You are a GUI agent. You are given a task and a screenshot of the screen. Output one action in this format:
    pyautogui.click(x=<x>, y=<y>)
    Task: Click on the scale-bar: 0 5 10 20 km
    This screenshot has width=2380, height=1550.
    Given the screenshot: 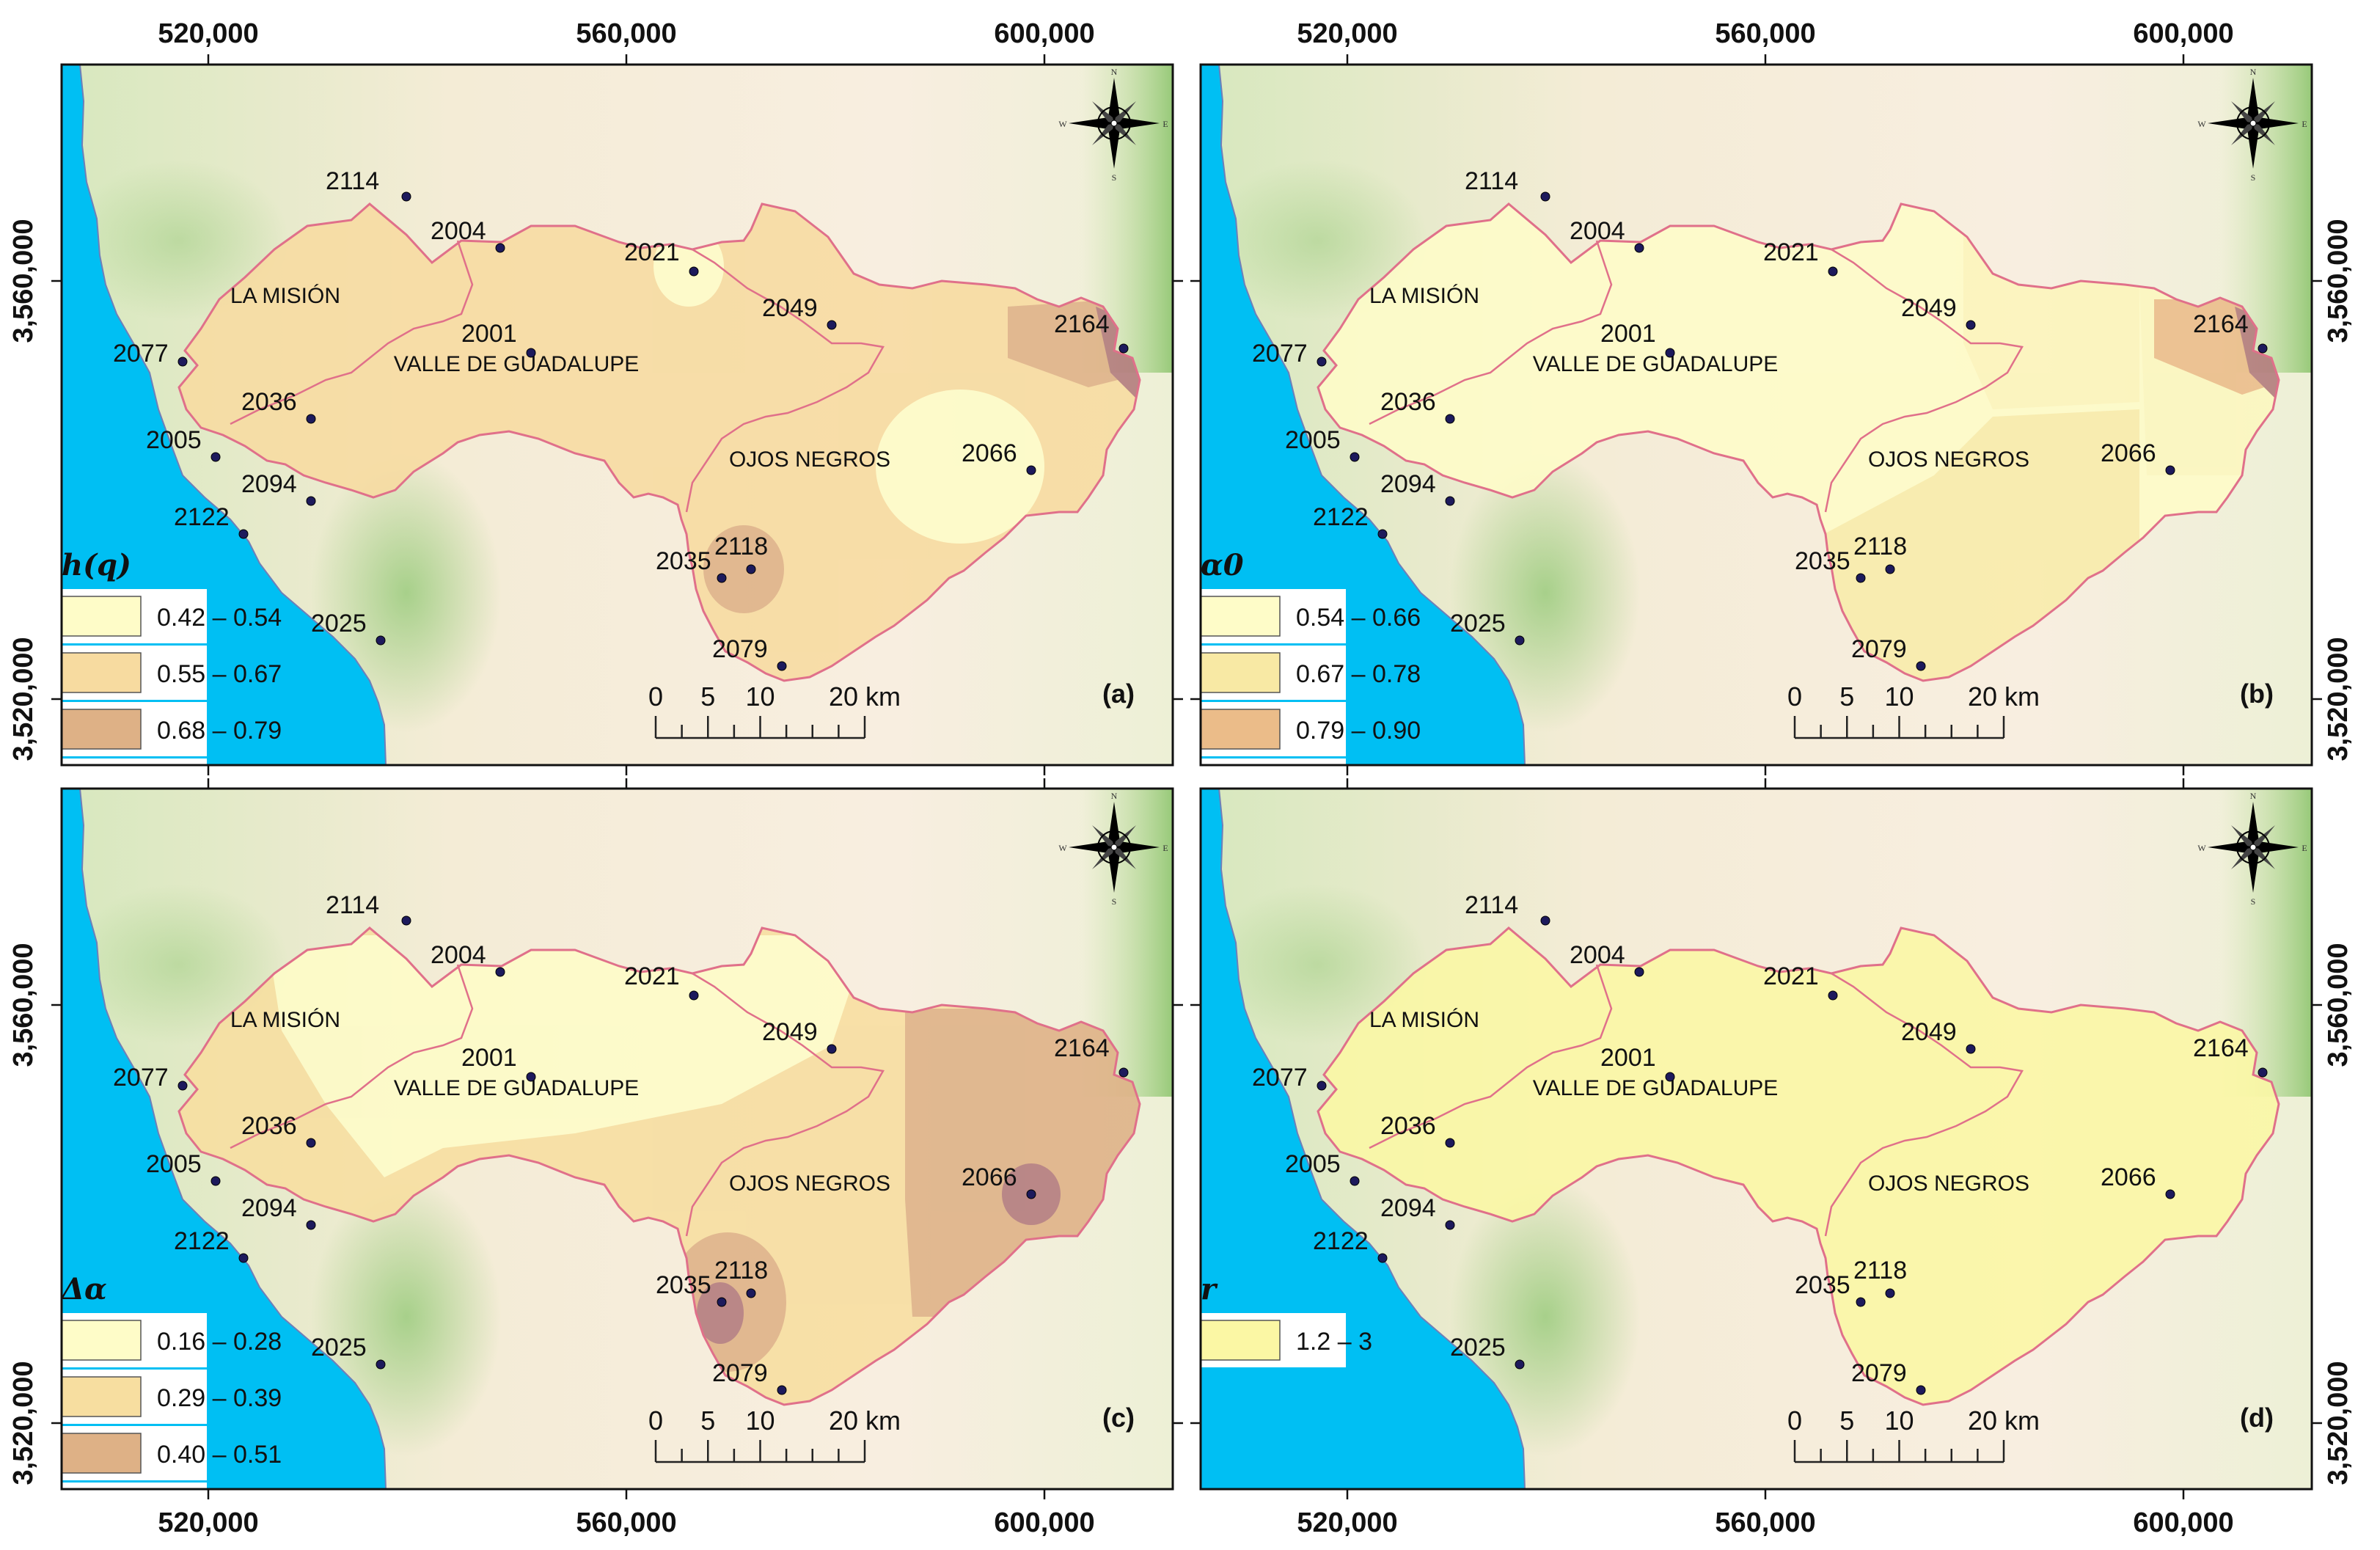 What is the action you would take?
    pyautogui.click(x=774, y=710)
    